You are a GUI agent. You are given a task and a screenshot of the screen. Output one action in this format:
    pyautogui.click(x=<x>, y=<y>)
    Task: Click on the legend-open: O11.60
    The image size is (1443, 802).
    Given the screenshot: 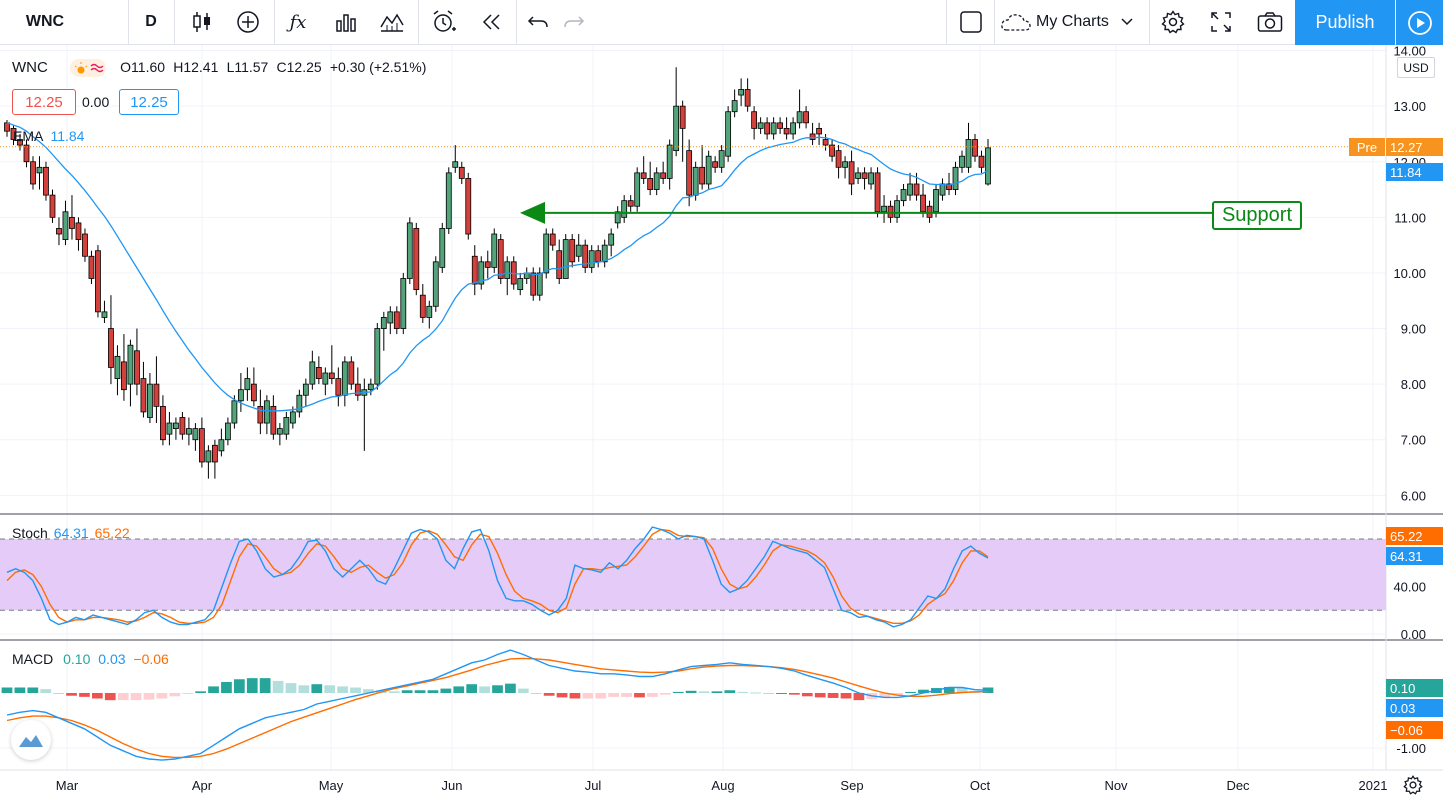 What is the action you would take?
    pyautogui.click(x=143, y=67)
    